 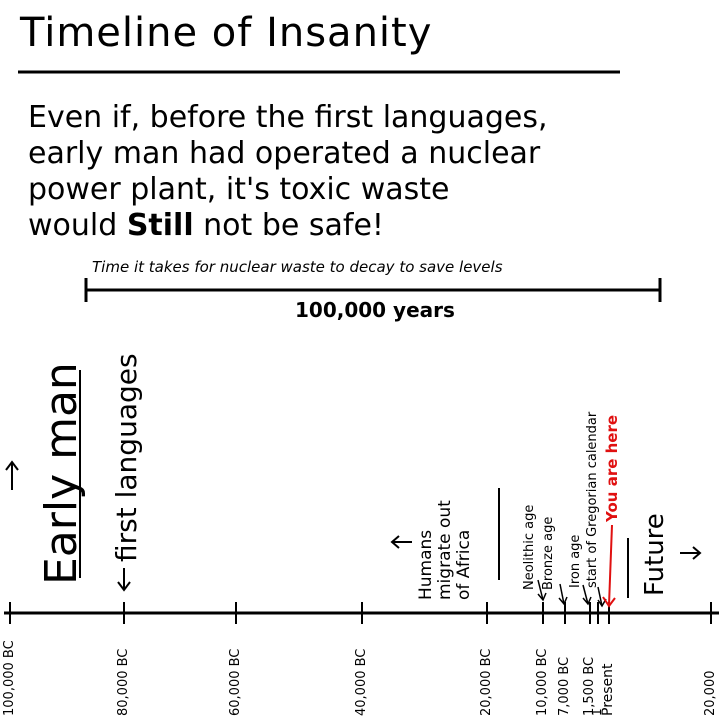 What do you see at coordinates (373, 290) in the screenshot?
I see `decay-span-bar` at bounding box center [373, 290].